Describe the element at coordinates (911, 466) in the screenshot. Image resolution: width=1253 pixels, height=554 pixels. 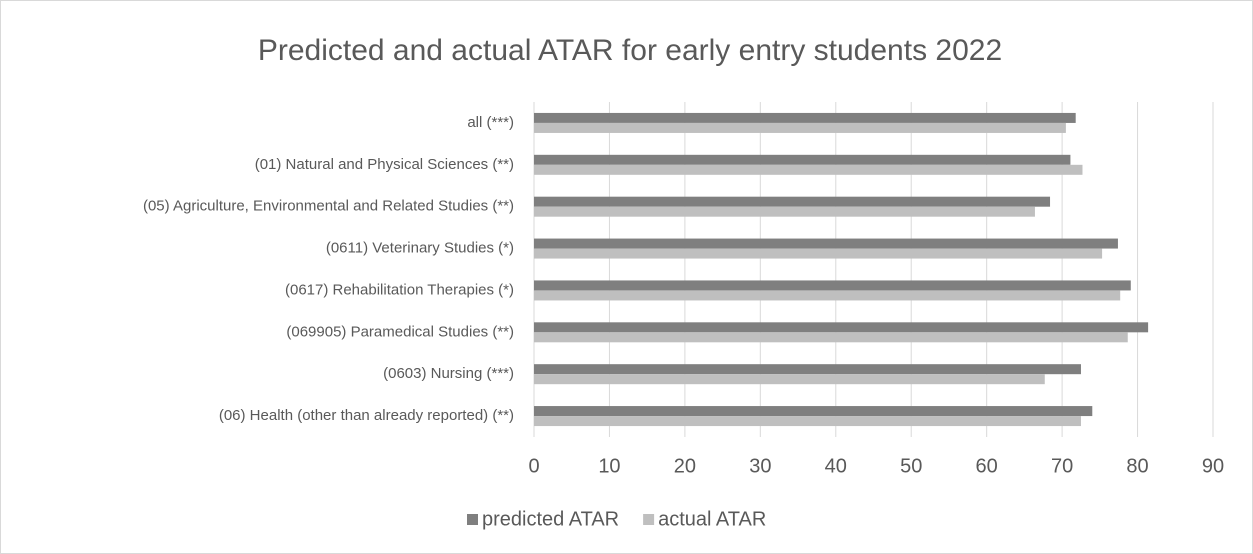
I see `x-tick-label: 50` at that location.